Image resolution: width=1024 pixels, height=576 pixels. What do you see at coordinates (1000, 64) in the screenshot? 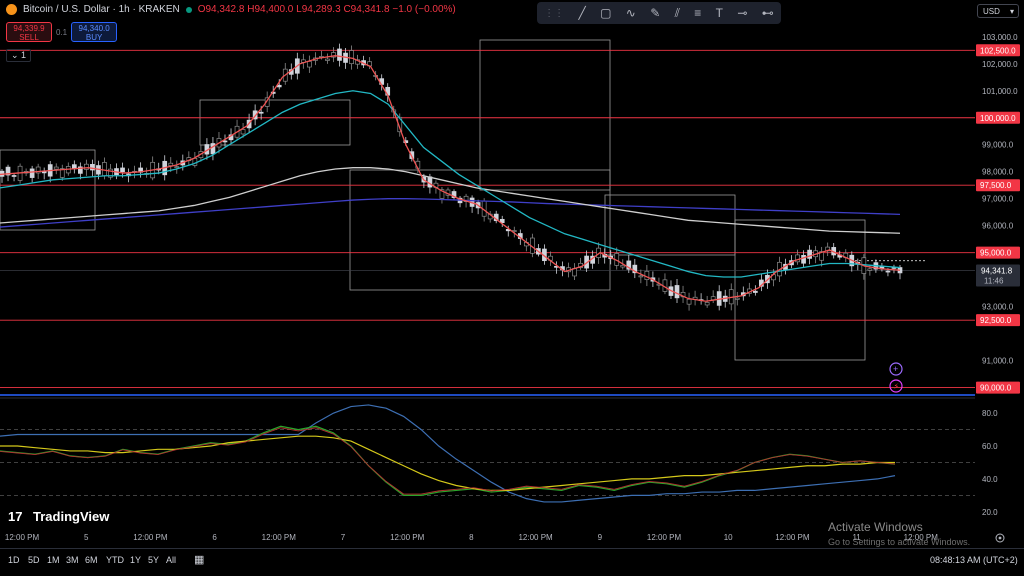
I see `price-tick-label: 102,000.0` at bounding box center [1000, 64].